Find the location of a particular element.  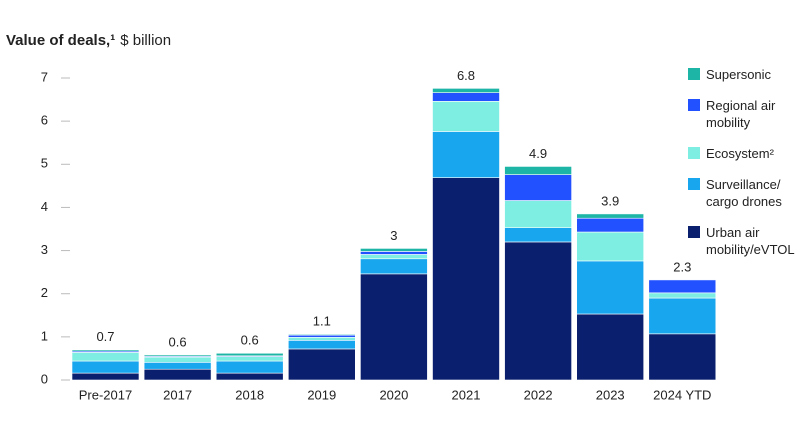

y-tick-label: 3 is located at coordinates (44, 249).